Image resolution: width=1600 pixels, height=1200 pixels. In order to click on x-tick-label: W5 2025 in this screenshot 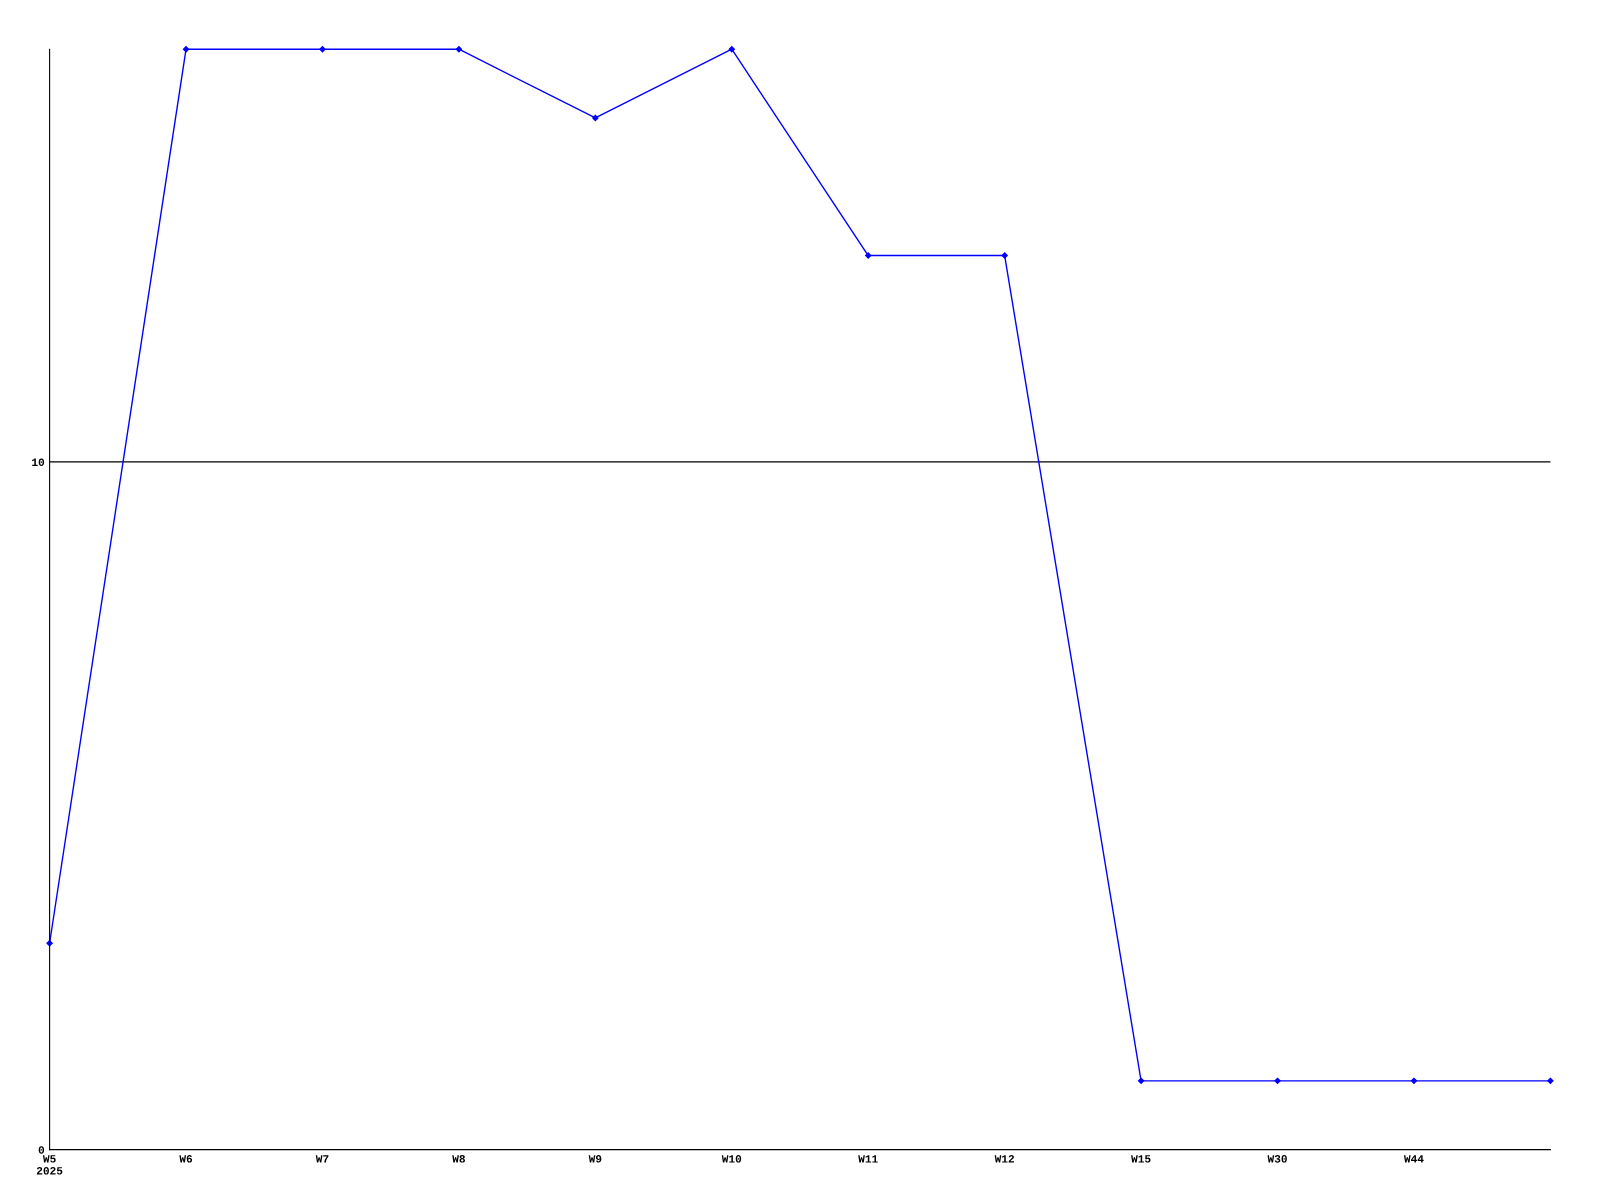, I will do `click(49, 1165)`.